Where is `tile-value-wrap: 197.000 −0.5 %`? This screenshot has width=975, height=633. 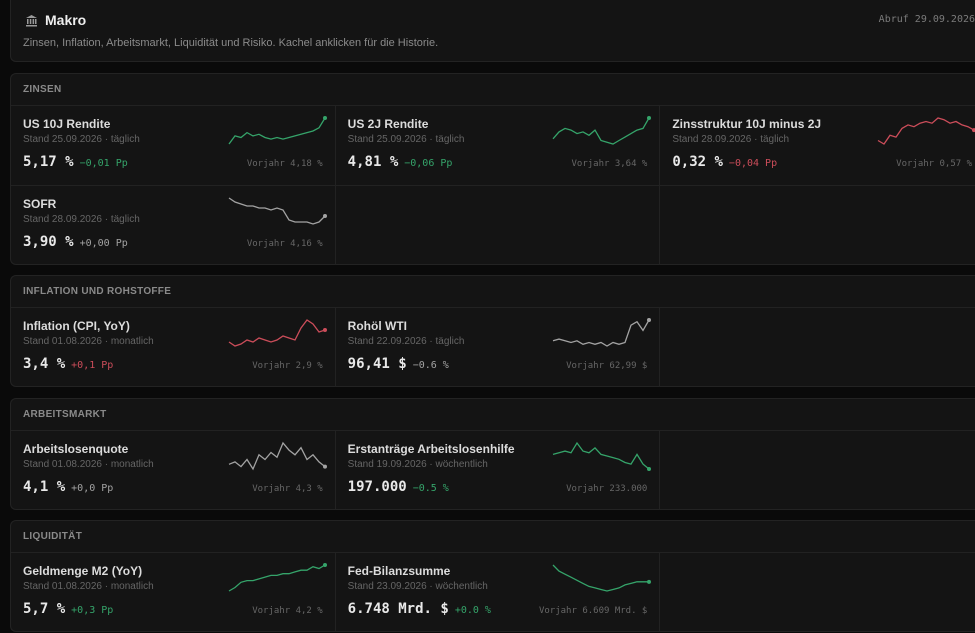 tile-value-wrap: 197.000 −0.5 % is located at coordinates (398, 487).